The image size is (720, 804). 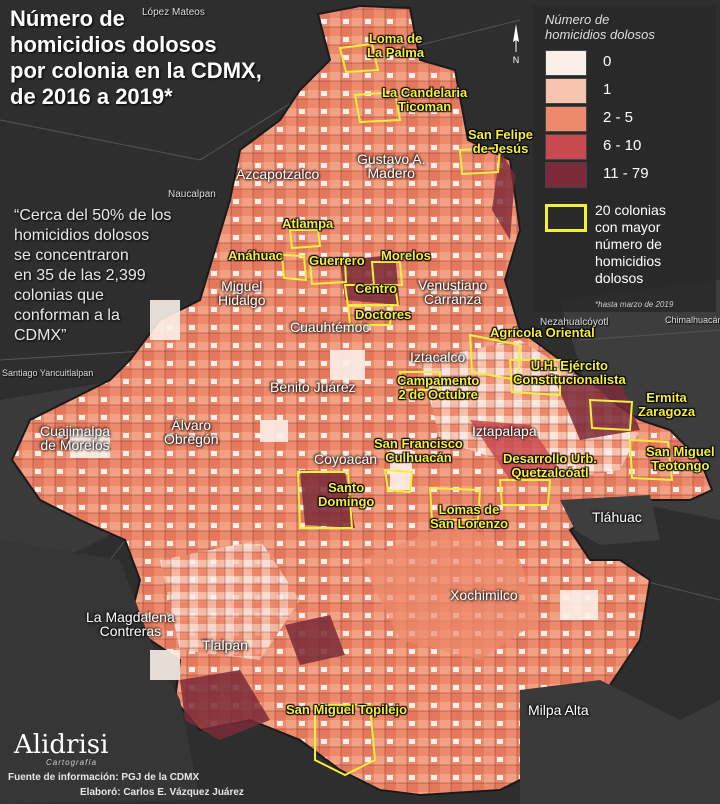 What do you see at coordinates (48, 373) in the screenshot?
I see `label-santiago-yancuitlalpan: Santiago Yancuitlalpan` at bounding box center [48, 373].